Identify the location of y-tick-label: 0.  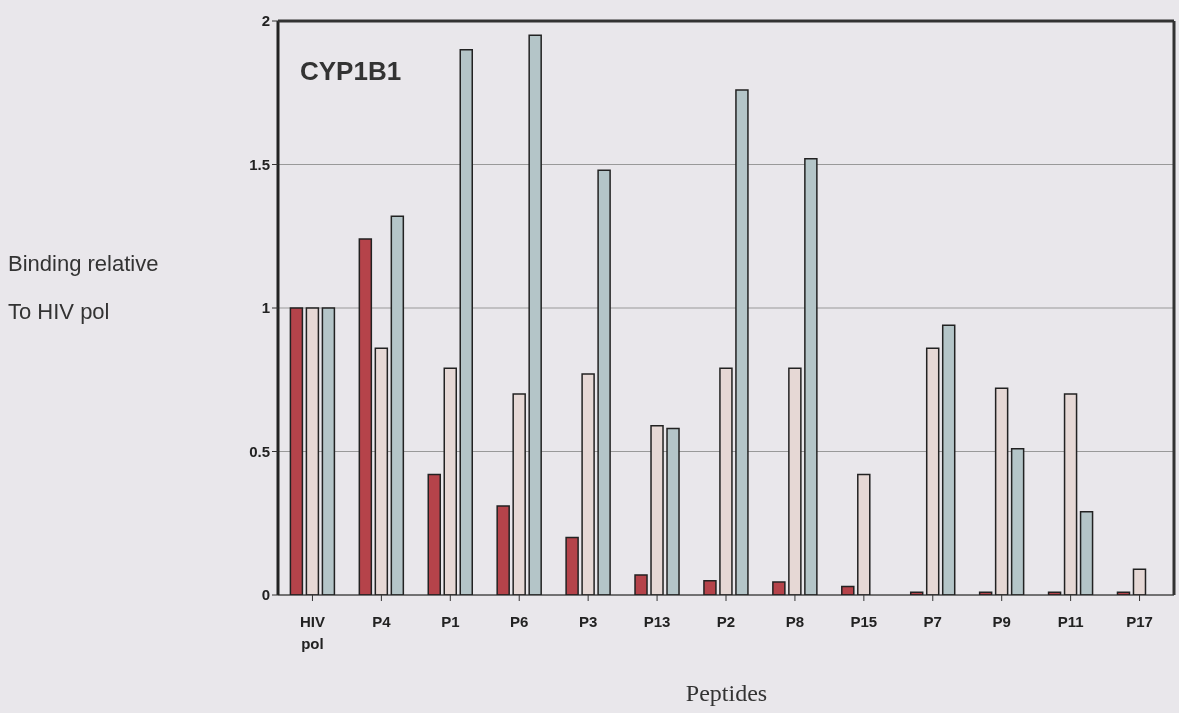
(265, 595).